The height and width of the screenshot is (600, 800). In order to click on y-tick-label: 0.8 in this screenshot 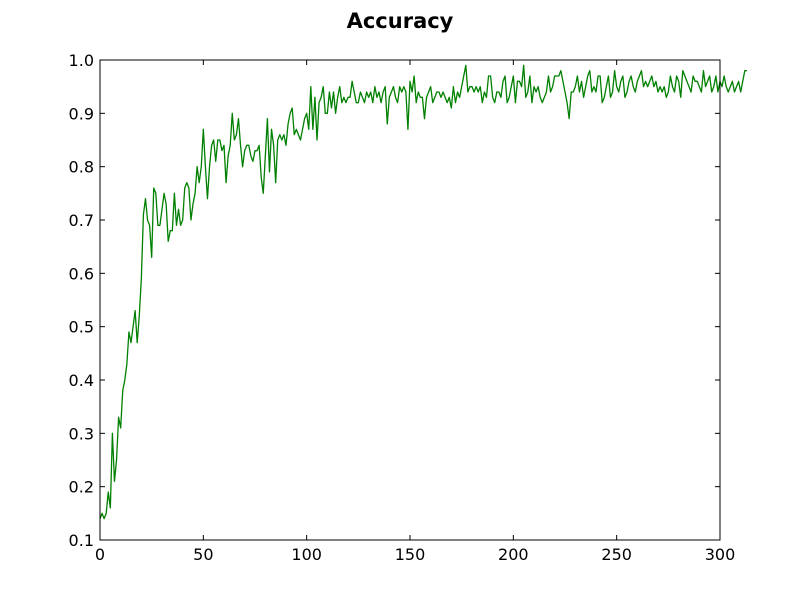, I will do `click(81, 167)`.